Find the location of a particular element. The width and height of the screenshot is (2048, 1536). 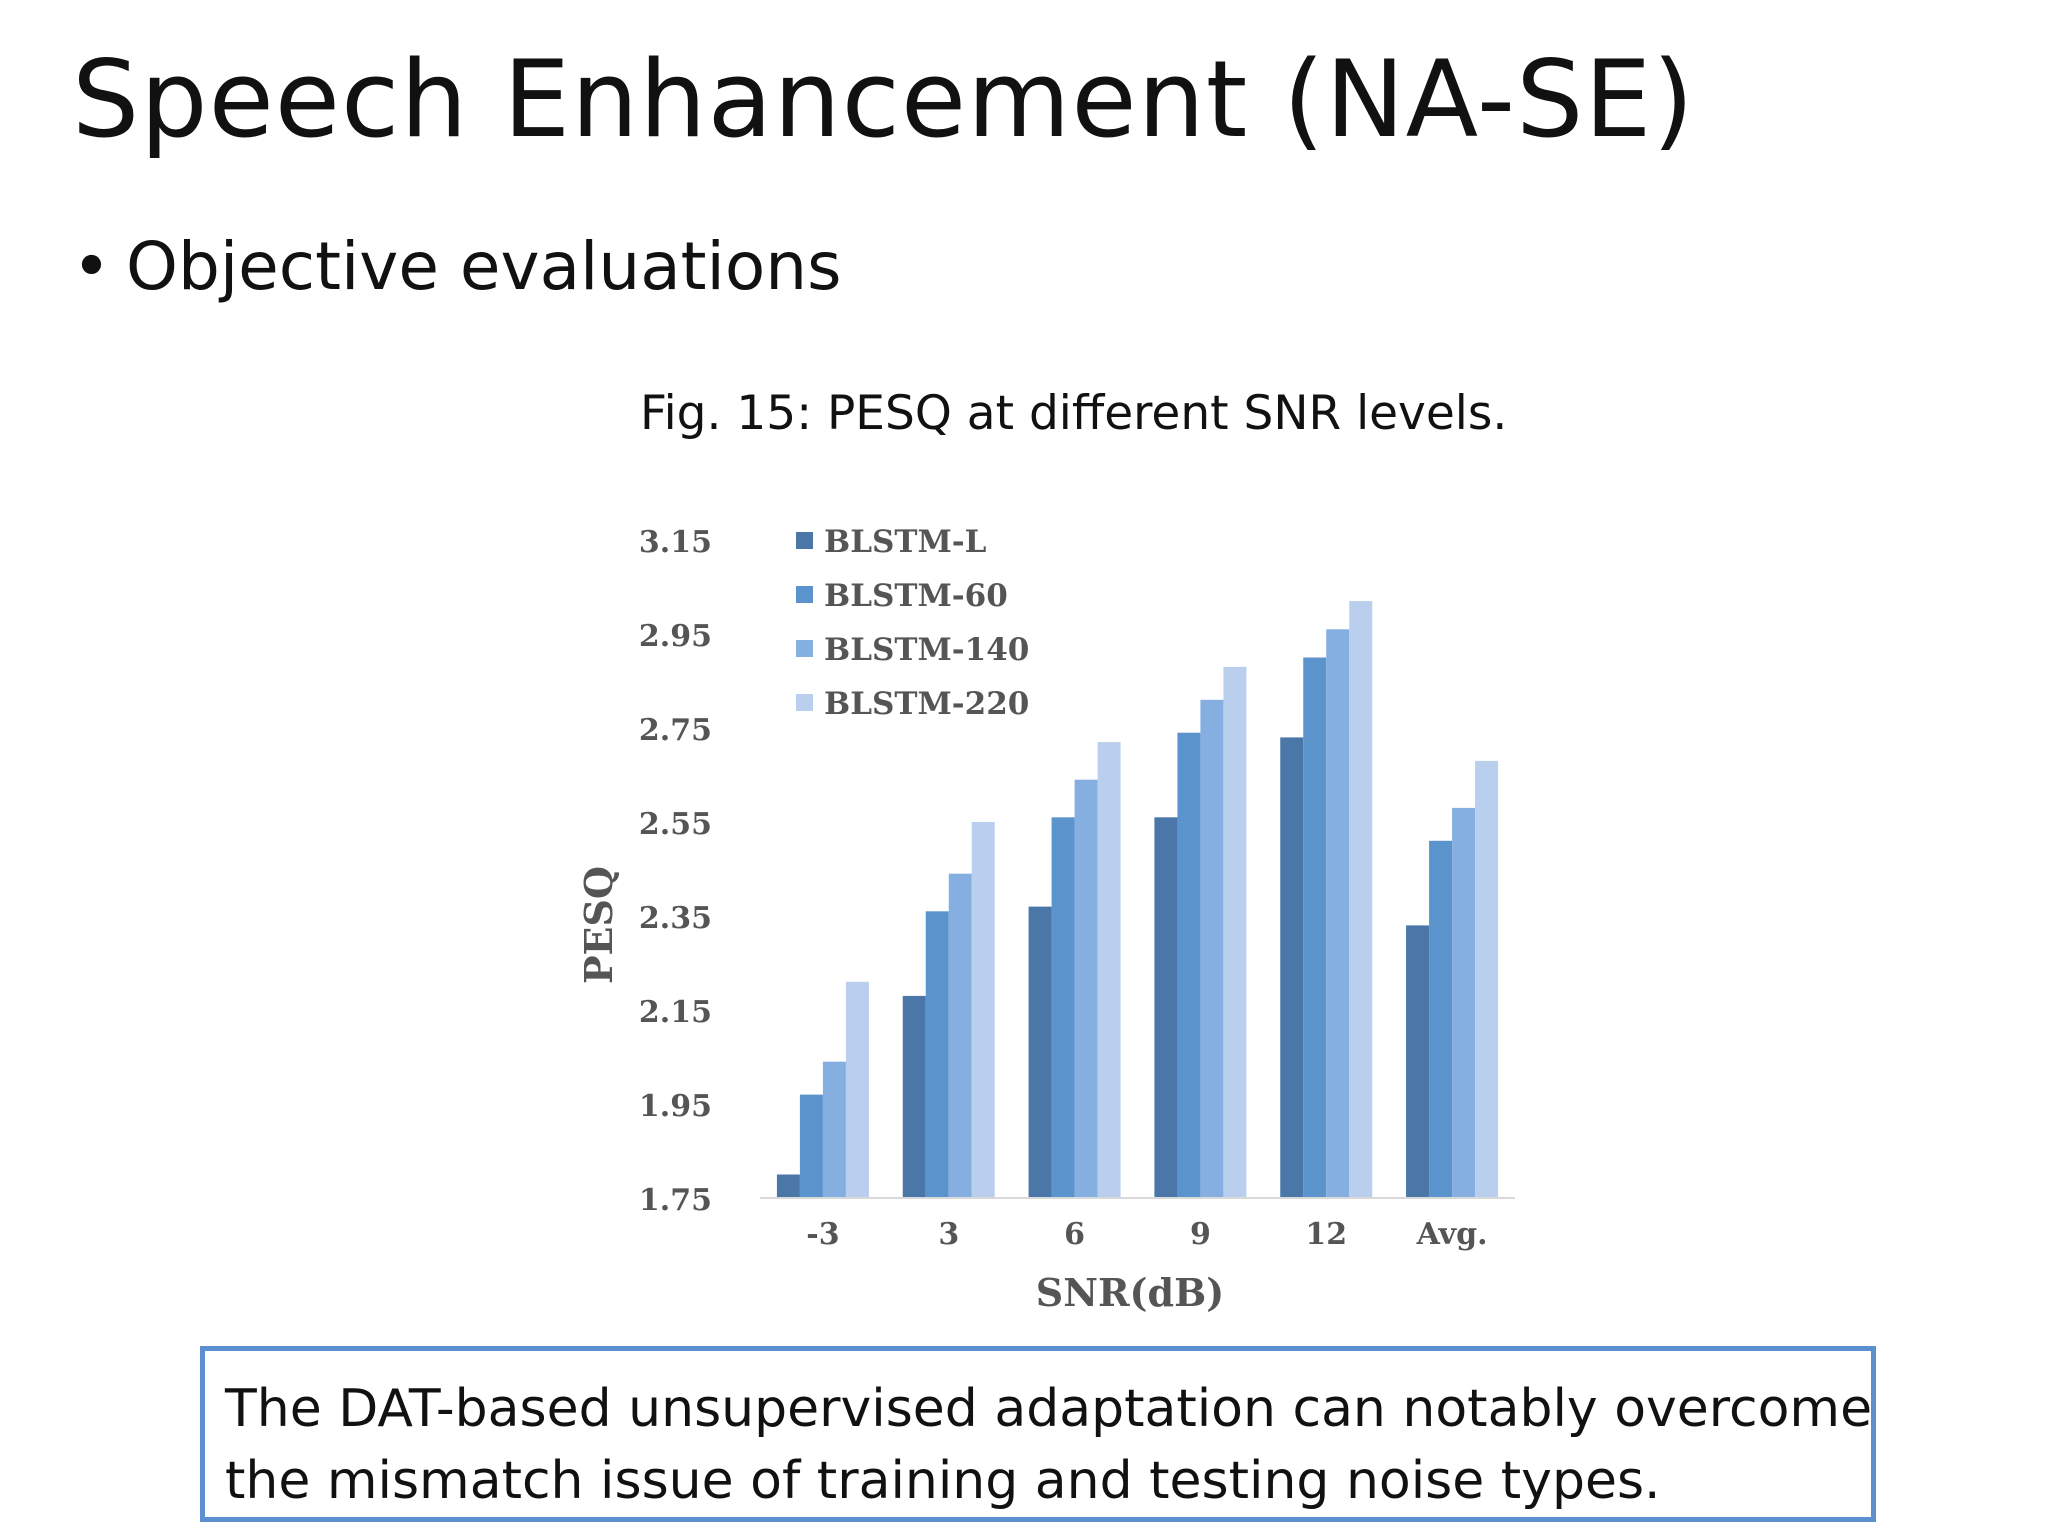

x-tick-label: 9 is located at coordinates (1200, 1234).